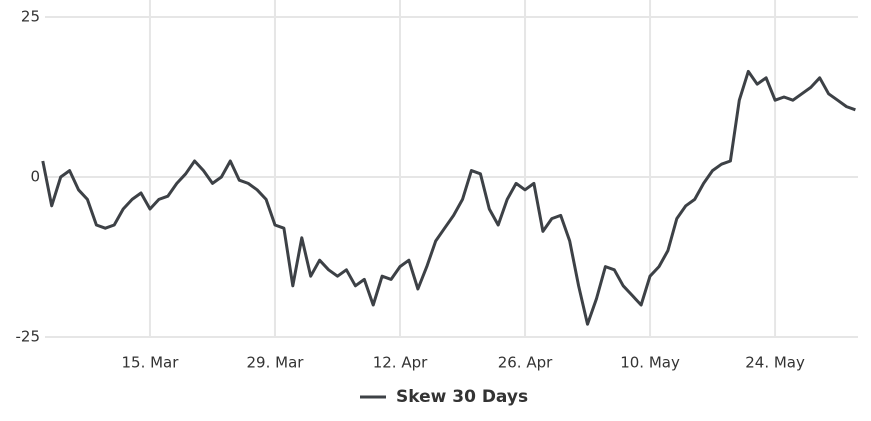 Image resolution: width=871 pixels, height=421 pixels. What do you see at coordinates (525, 363) in the screenshot?
I see `x-tick-label: 26. Apr` at bounding box center [525, 363].